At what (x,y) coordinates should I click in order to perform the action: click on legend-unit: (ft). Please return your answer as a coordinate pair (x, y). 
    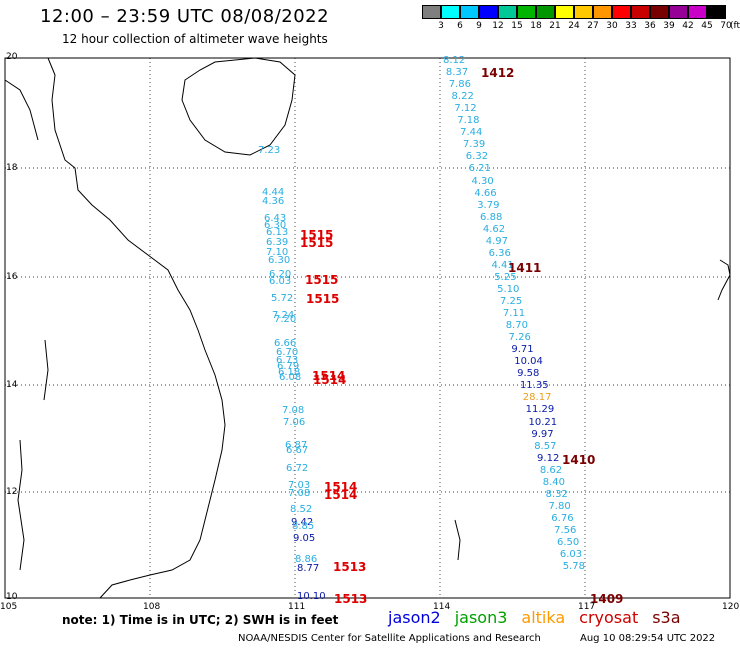
    Looking at the image, I should click on (735, 26).